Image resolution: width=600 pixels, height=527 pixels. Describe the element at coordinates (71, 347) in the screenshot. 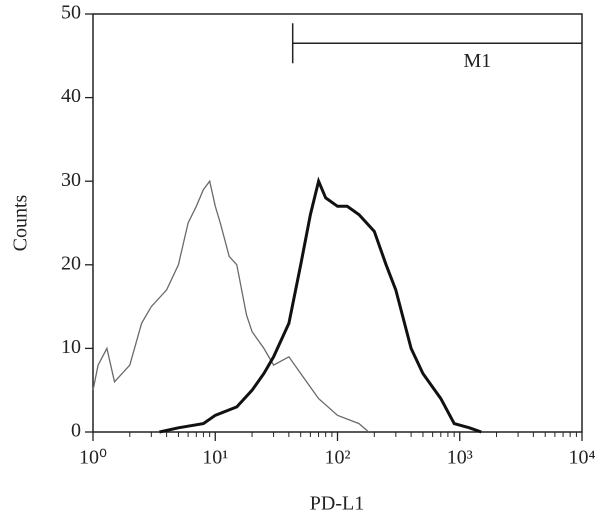

I see `y-tick-label: 10` at that location.